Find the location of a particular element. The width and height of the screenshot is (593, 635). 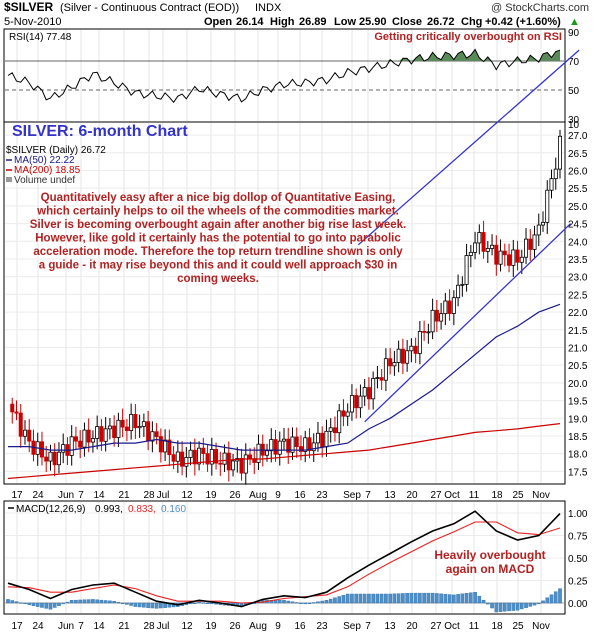

rsi-line is located at coordinates (284, 76).